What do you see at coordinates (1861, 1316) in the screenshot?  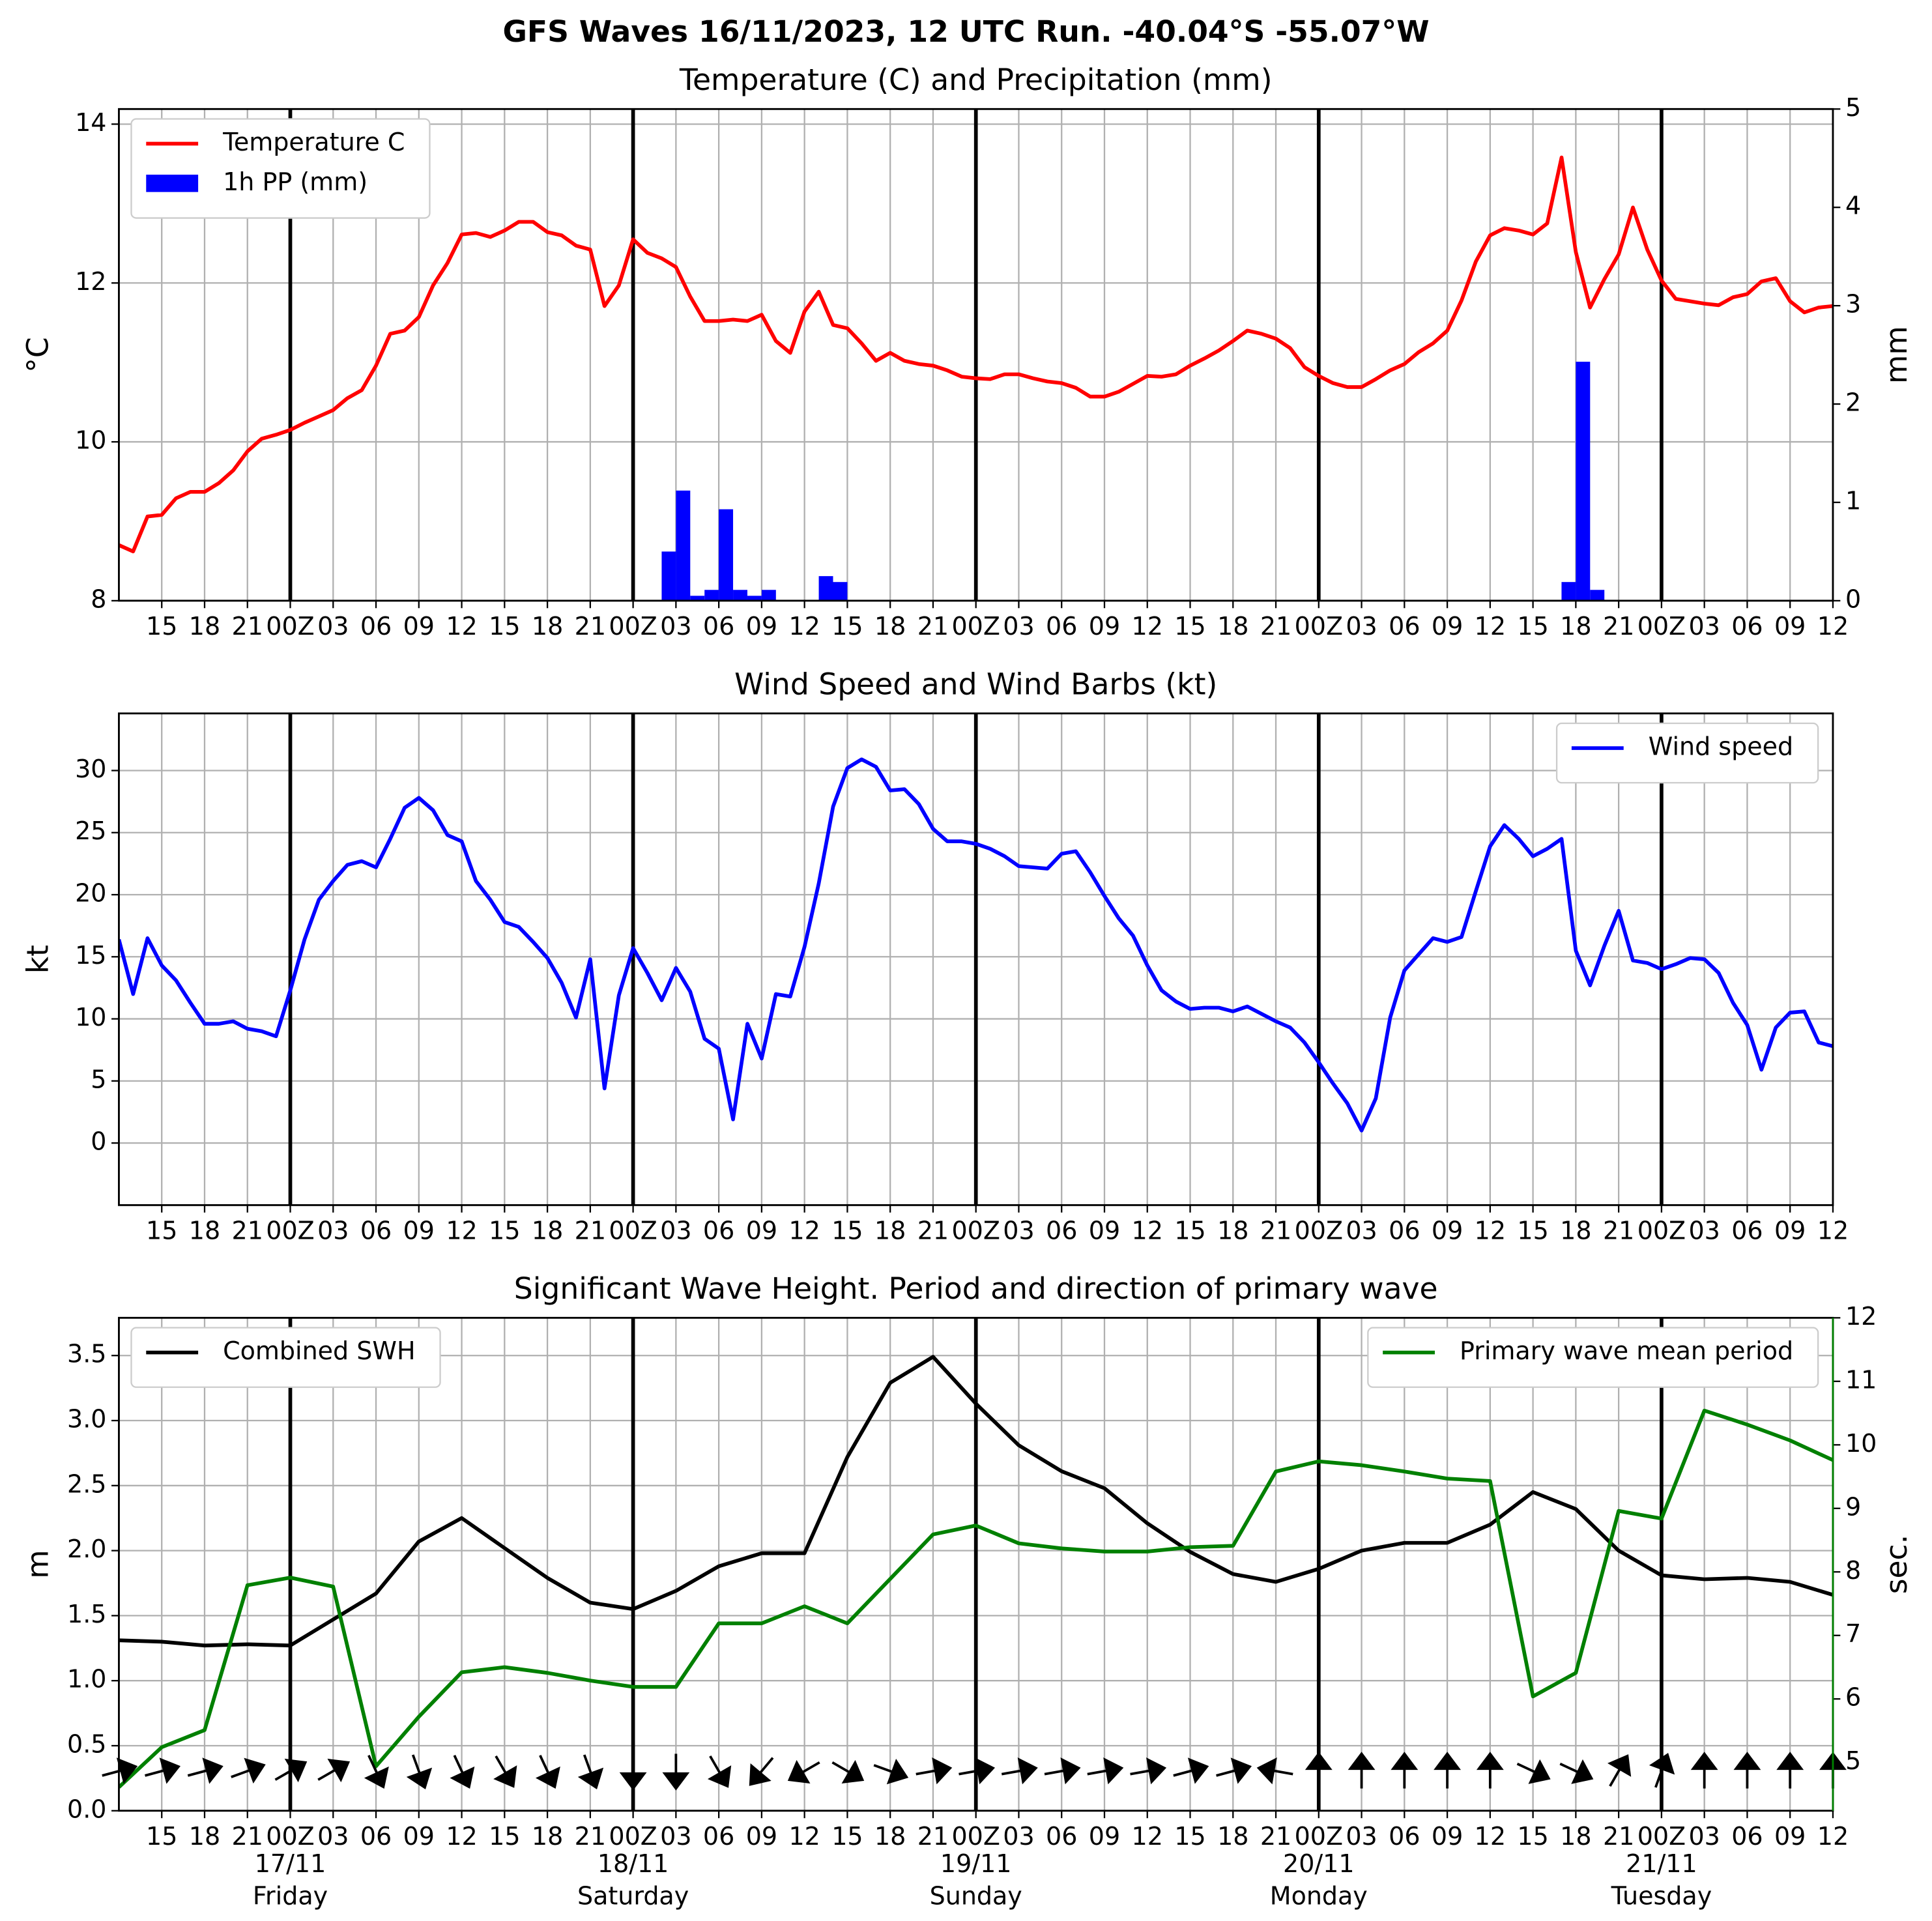 I see `y2-tick-label: 12` at bounding box center [1861, 1316].